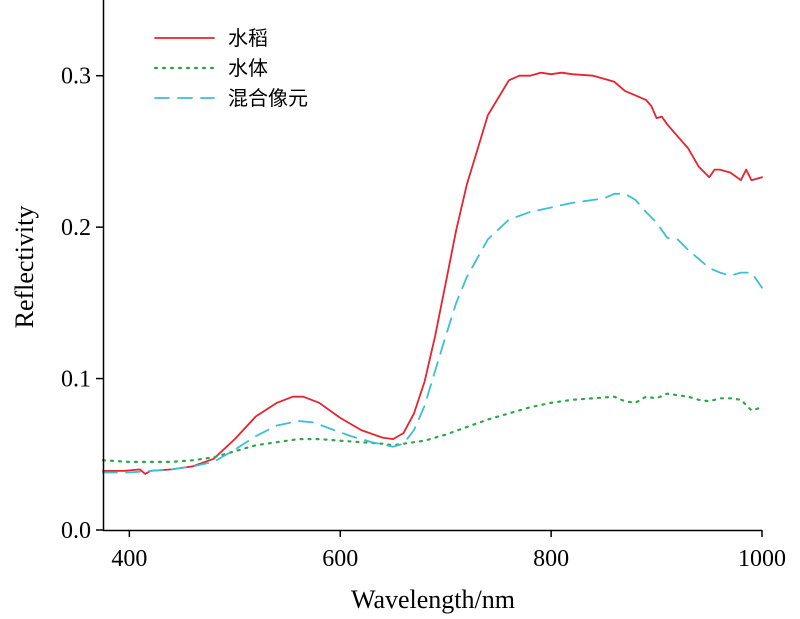 The image size is (800, 619). Describe the element at coordinates (762, 559) in the screenshot. I see `x-tick-label-3: 1000` at that location.